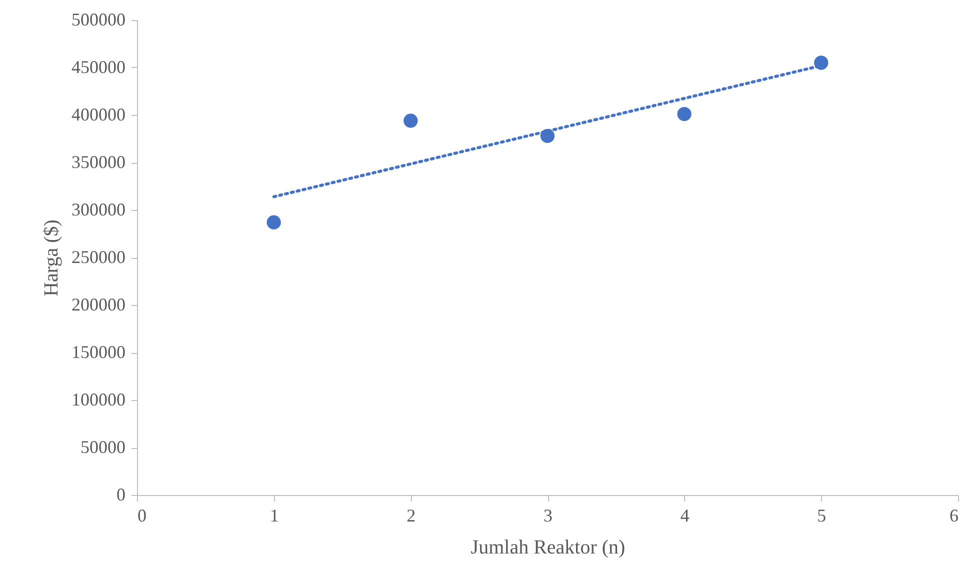 This screenshot has width=968, height=576. I want to click on x-tick-label: 0, so click(142, 516).